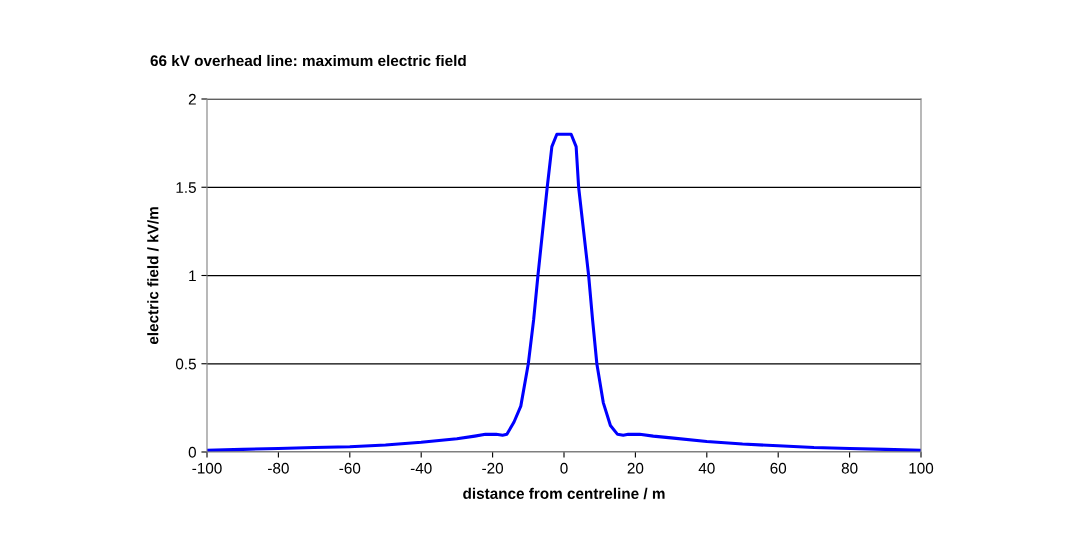  I want to click on y-tick-label: 0, so click(192, 452).